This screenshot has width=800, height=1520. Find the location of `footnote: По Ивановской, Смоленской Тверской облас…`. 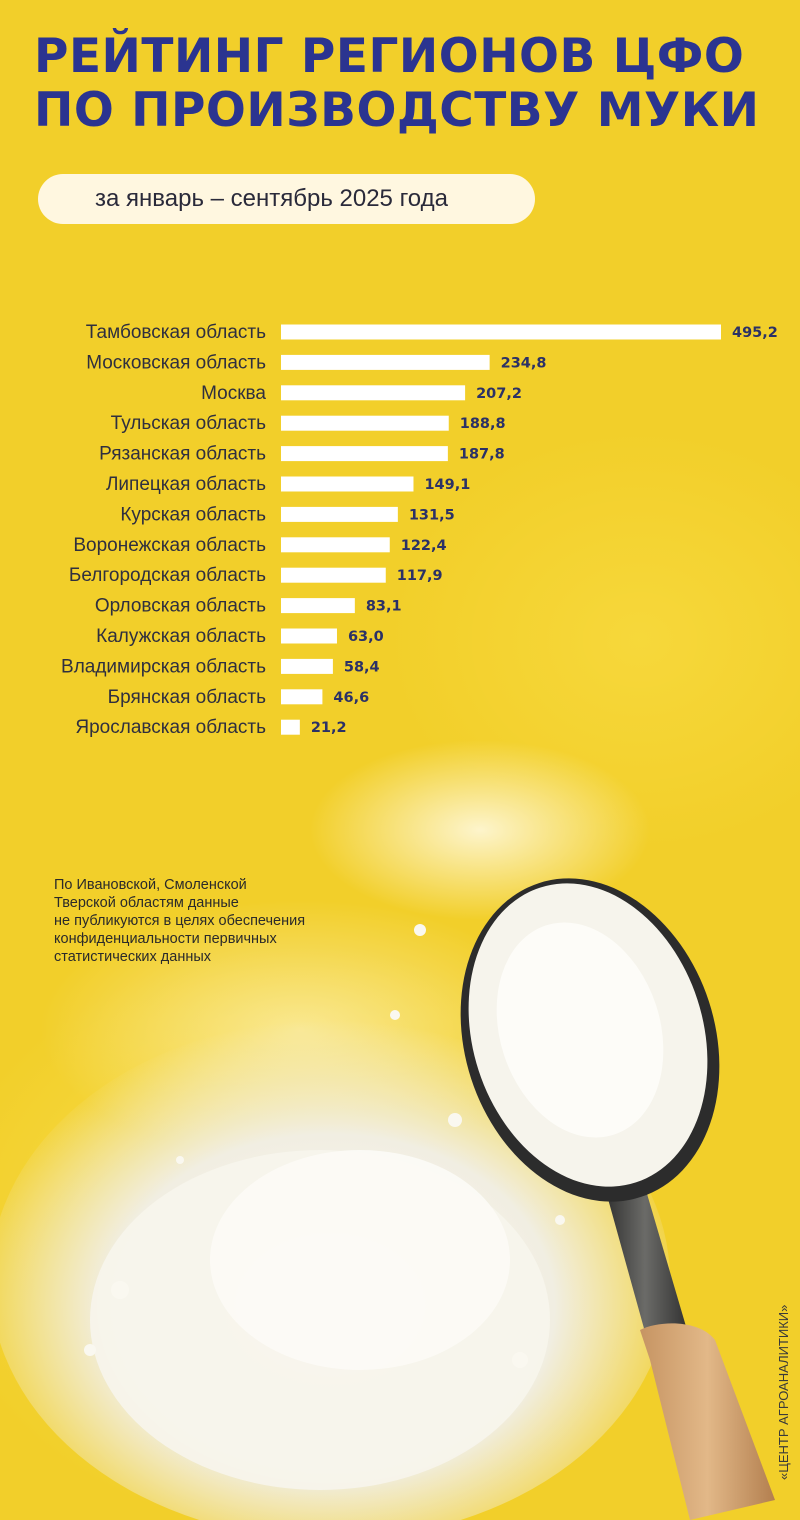

footnote: По Ивановской, Смоленской Тверской облас… is located at coordinates (219, 921).